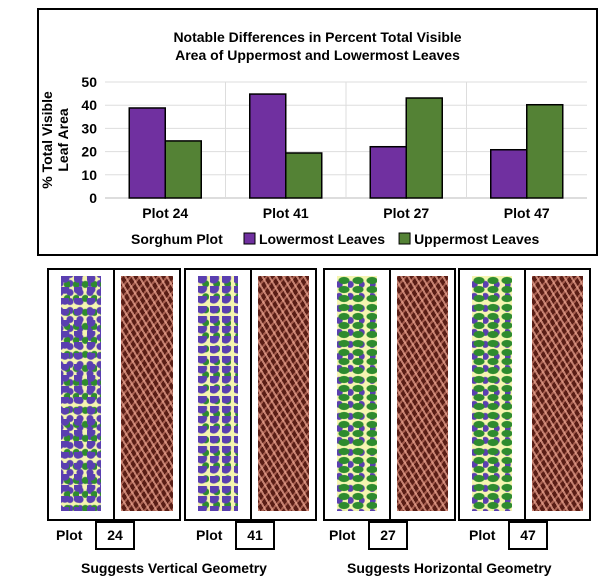 Image resolution: width=600 pixels, height=584 pixels. Describe the element at coordinates (89, 105) in the screenshot. I see `y-tick-label: 40` at that location.